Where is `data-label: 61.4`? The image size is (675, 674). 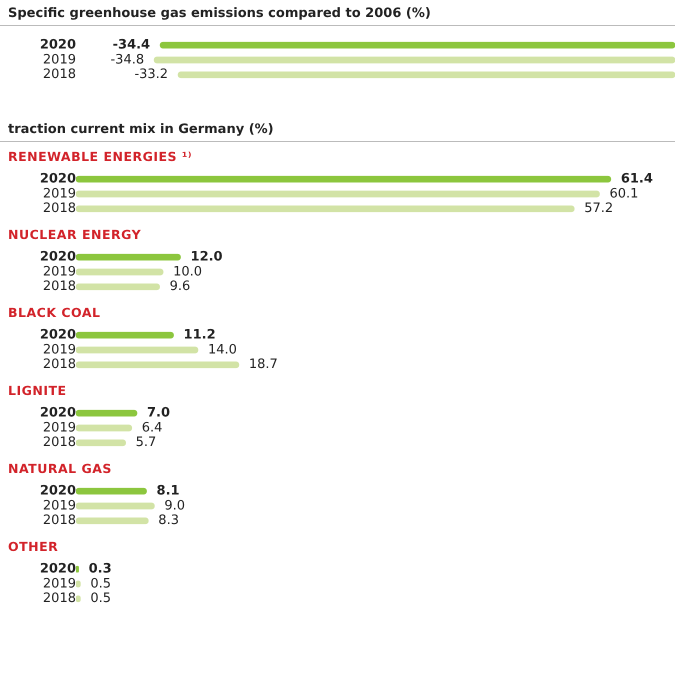
data-label: 61.4 is located at coordinates (636, 179).